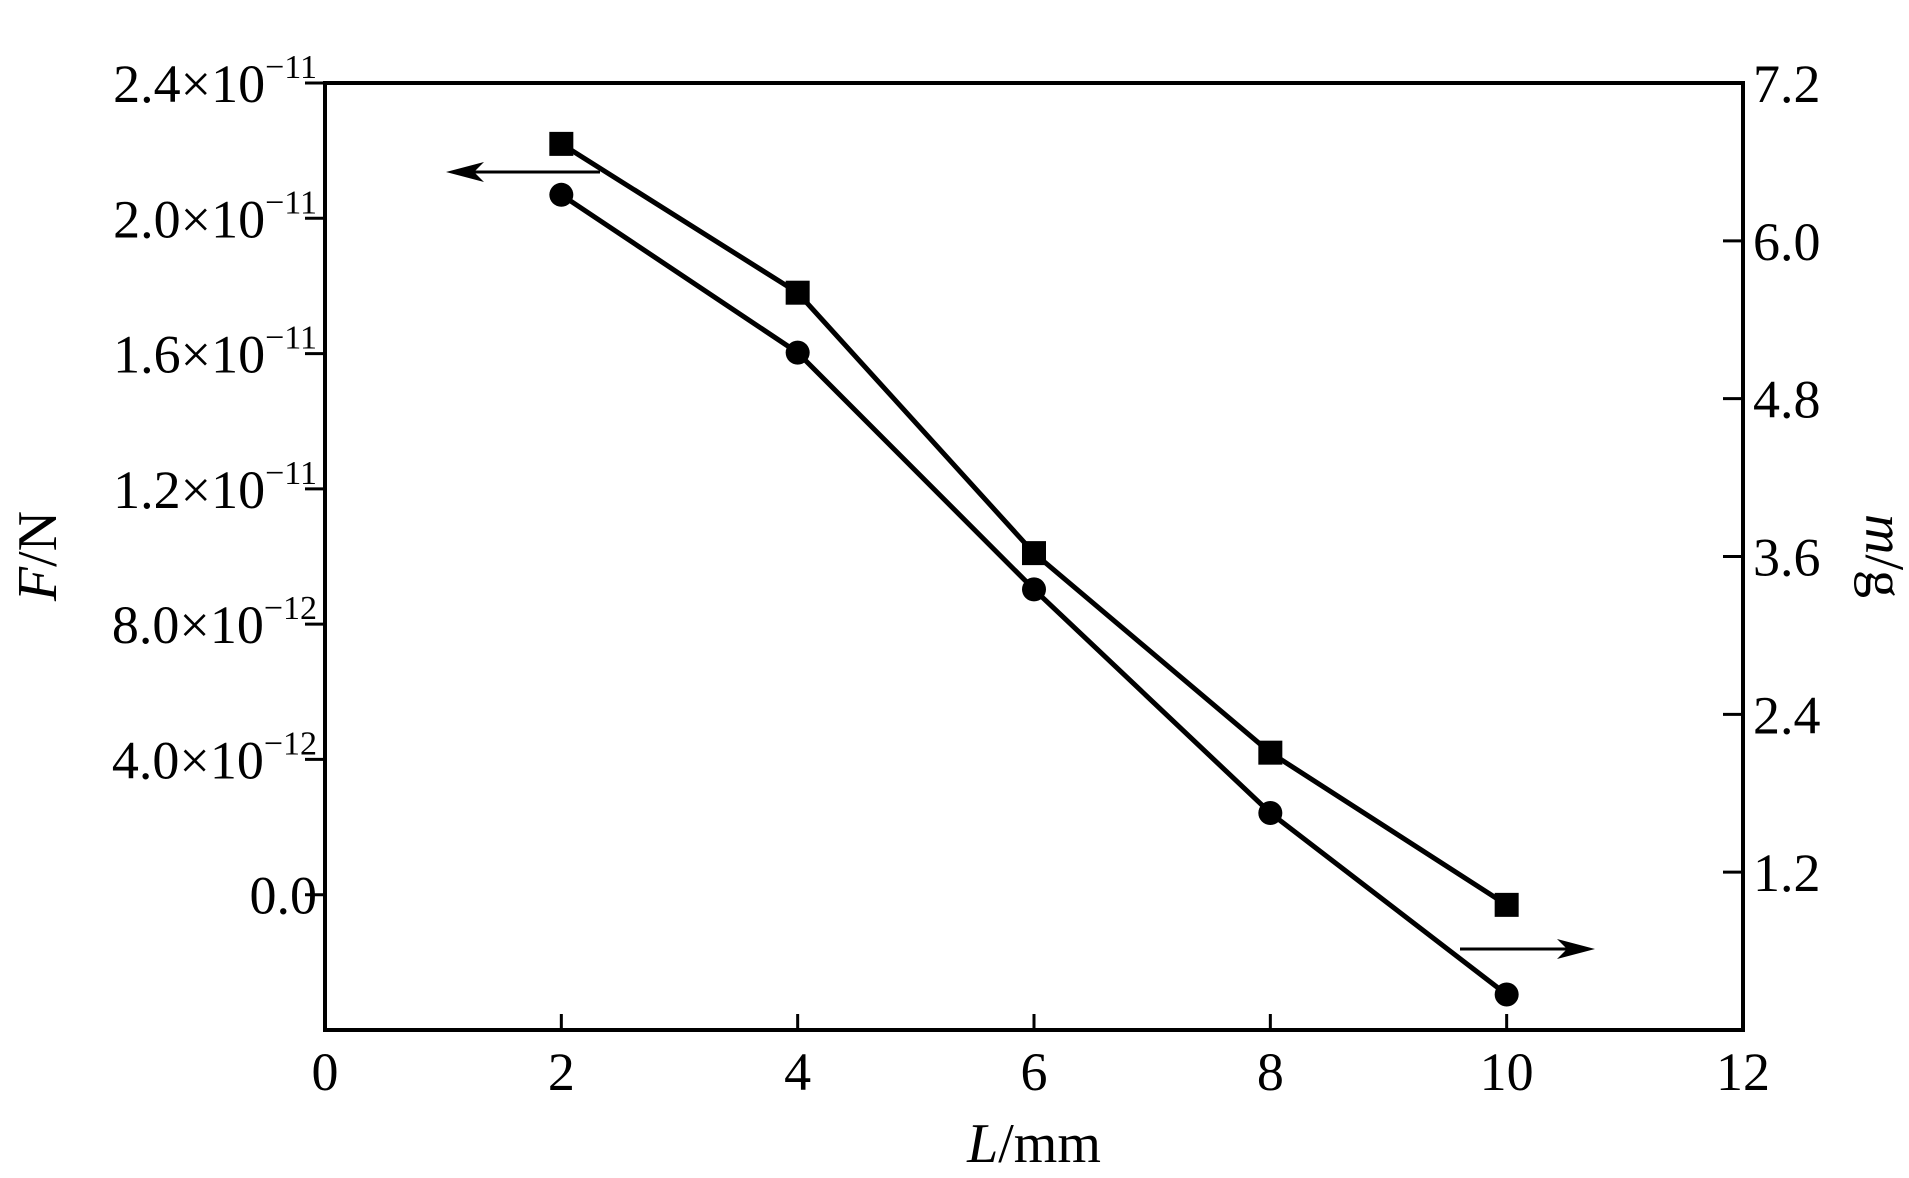  What do you see at coordinates (1787, 242) in the screenshot?
I see `y-right-tick-label: 6.0` at bounding box center [1787, 242].